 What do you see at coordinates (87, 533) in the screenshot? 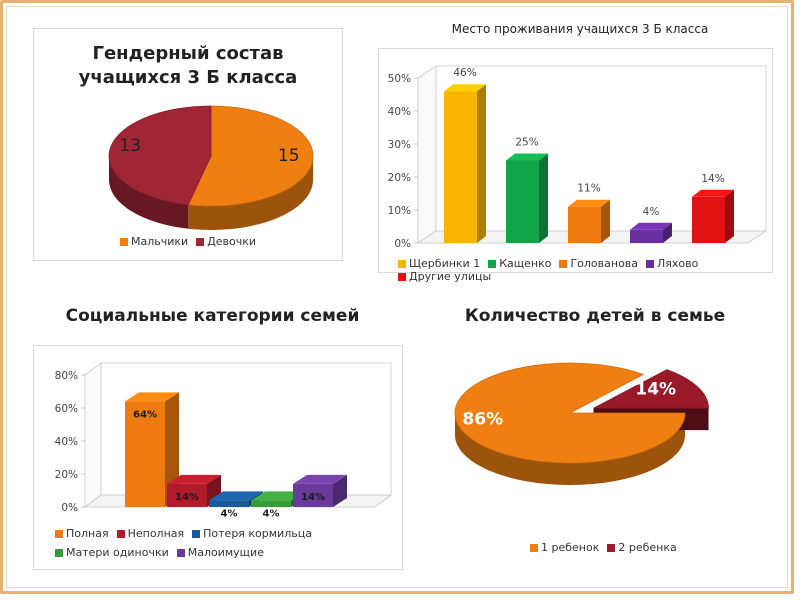
I see `social-legend-label: Полная` at bounding box center [87, 533].